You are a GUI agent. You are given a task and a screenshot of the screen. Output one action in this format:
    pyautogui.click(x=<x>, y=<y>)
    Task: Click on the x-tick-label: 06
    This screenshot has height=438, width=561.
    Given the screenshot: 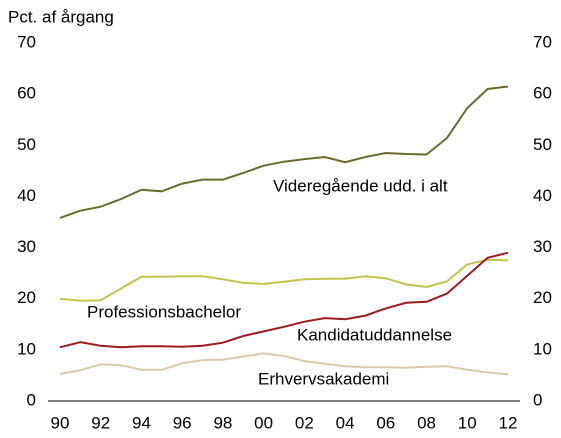 What is the action you would take?
    pyautogui.click(x=385, y=422)
    